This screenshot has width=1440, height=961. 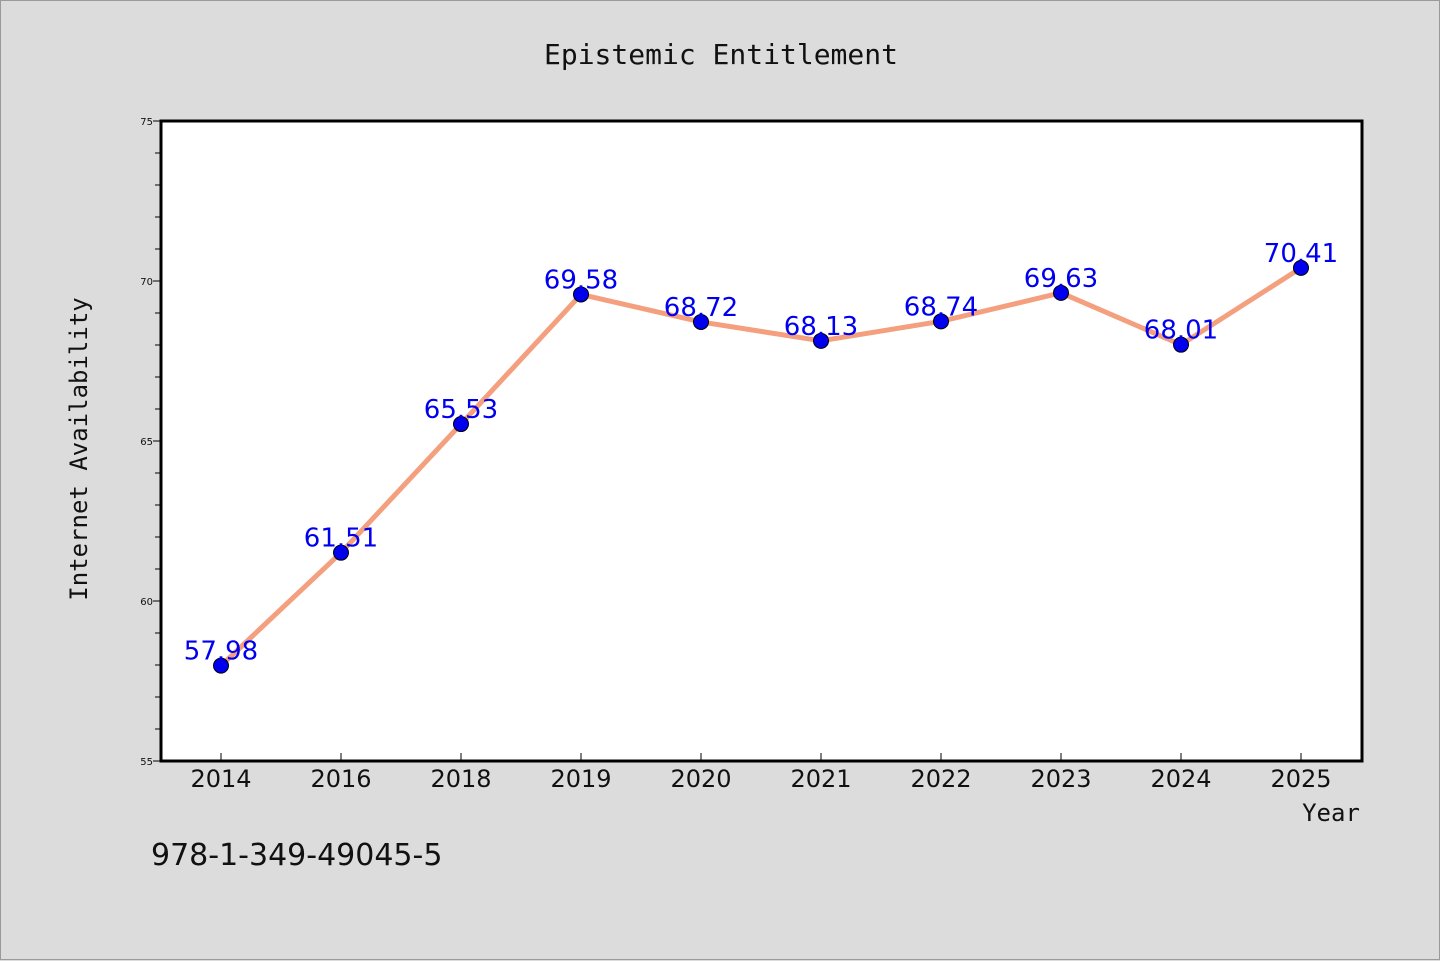 What do you see at coordinates (1181, 331) in the screenshot?
I see `data-label: 68.01` at bounding box center [1181, 331].